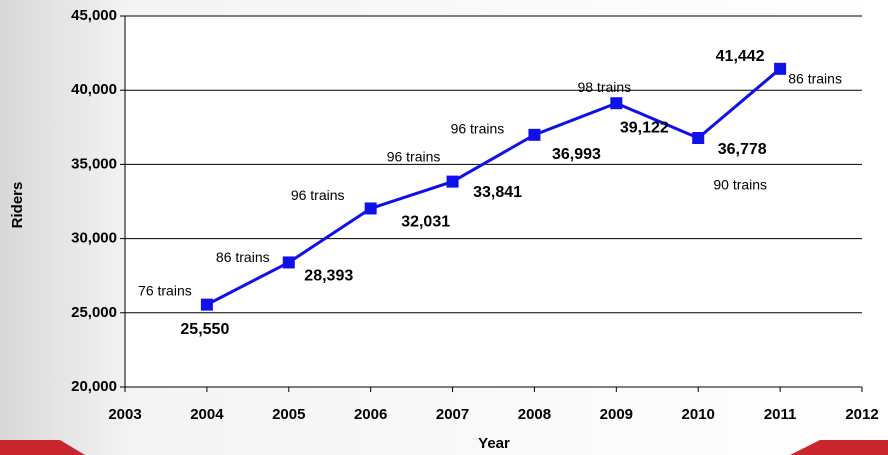 The height and width of the screenshot is (455, 888). Describe the element at coordinates (370, 414) in the screenshot. I see `x-tick-label: 2006` at that location.